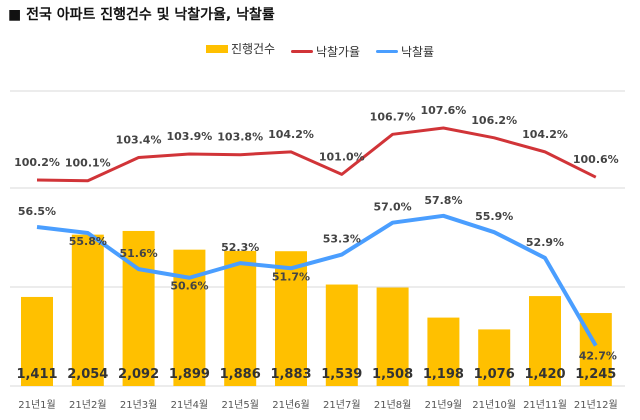 The height and width of the screenshot is (420, 640). I want to click on x-tick-label: 21년10월, so click(494, 405).